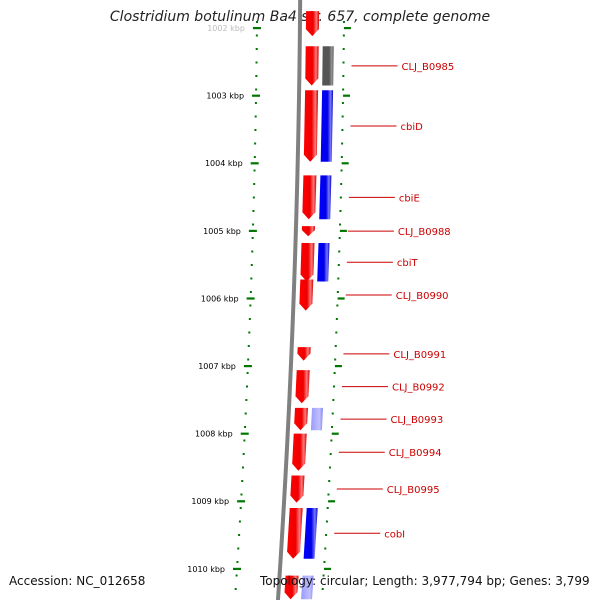 Image resolution: width=600 pixels, height=600 pixels. What do you see at coordinates (394, 534) in the screenshot?
I see `gene-label: cobI` at bounding box center [394, 534].